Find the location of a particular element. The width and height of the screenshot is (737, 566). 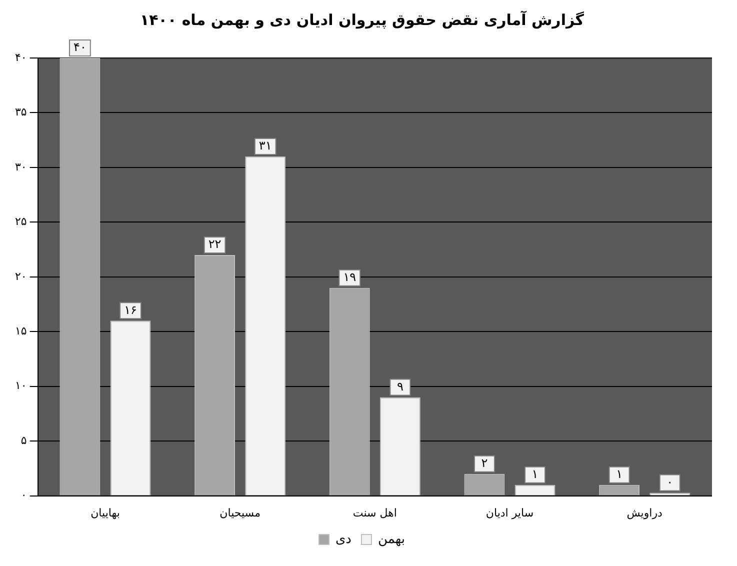

data-label: ۴۰ is located at coordinates (80, 47).